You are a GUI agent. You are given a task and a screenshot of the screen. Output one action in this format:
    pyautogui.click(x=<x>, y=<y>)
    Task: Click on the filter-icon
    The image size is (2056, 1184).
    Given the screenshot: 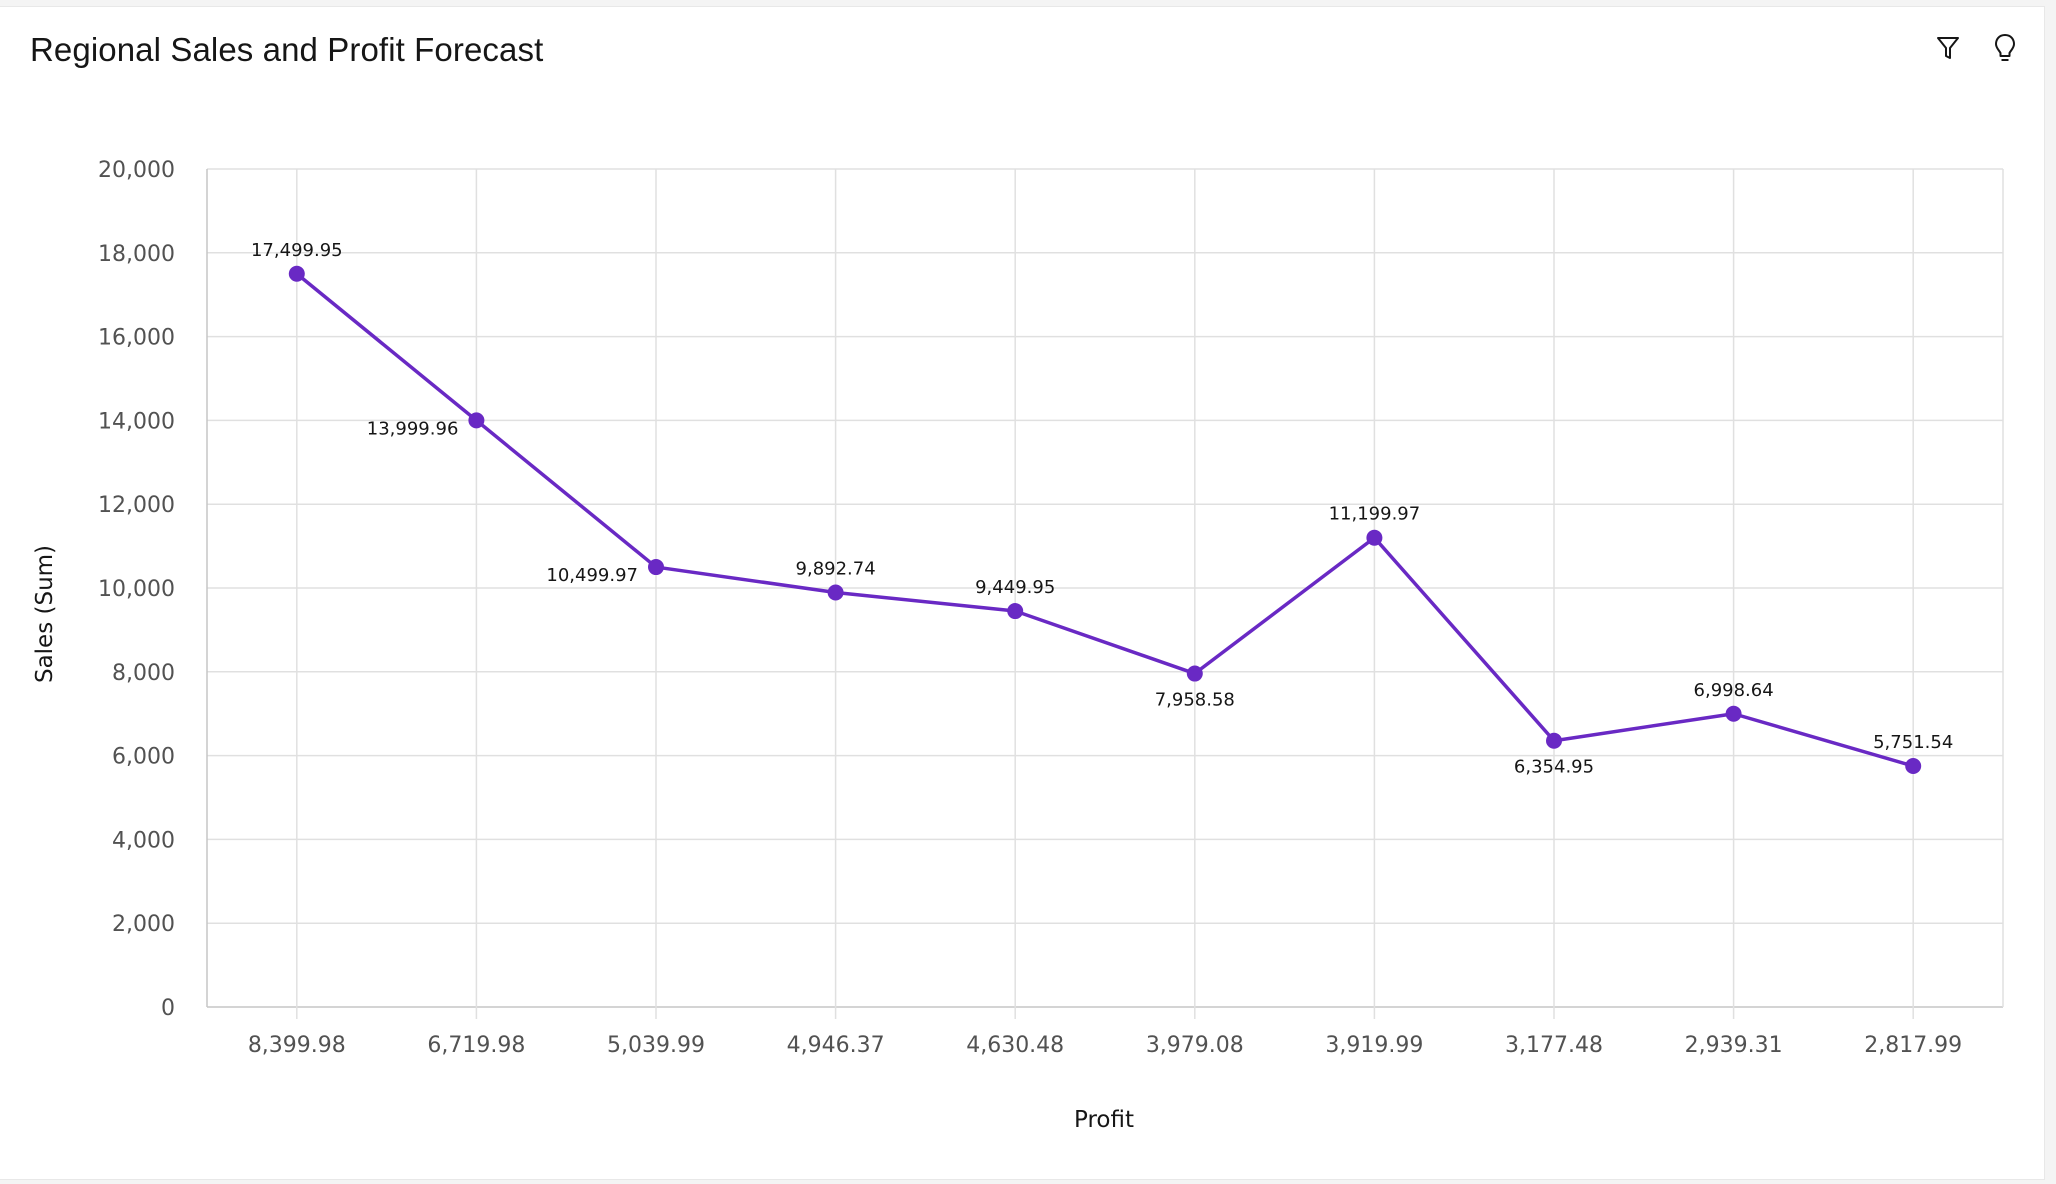 What is the action you would take?
    pyautogui.click(x=1948, y=48)
    